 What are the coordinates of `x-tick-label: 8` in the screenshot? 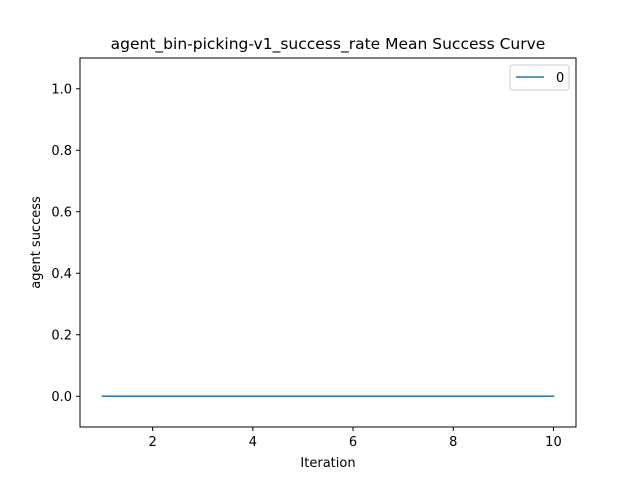 It's located at (453, 442).